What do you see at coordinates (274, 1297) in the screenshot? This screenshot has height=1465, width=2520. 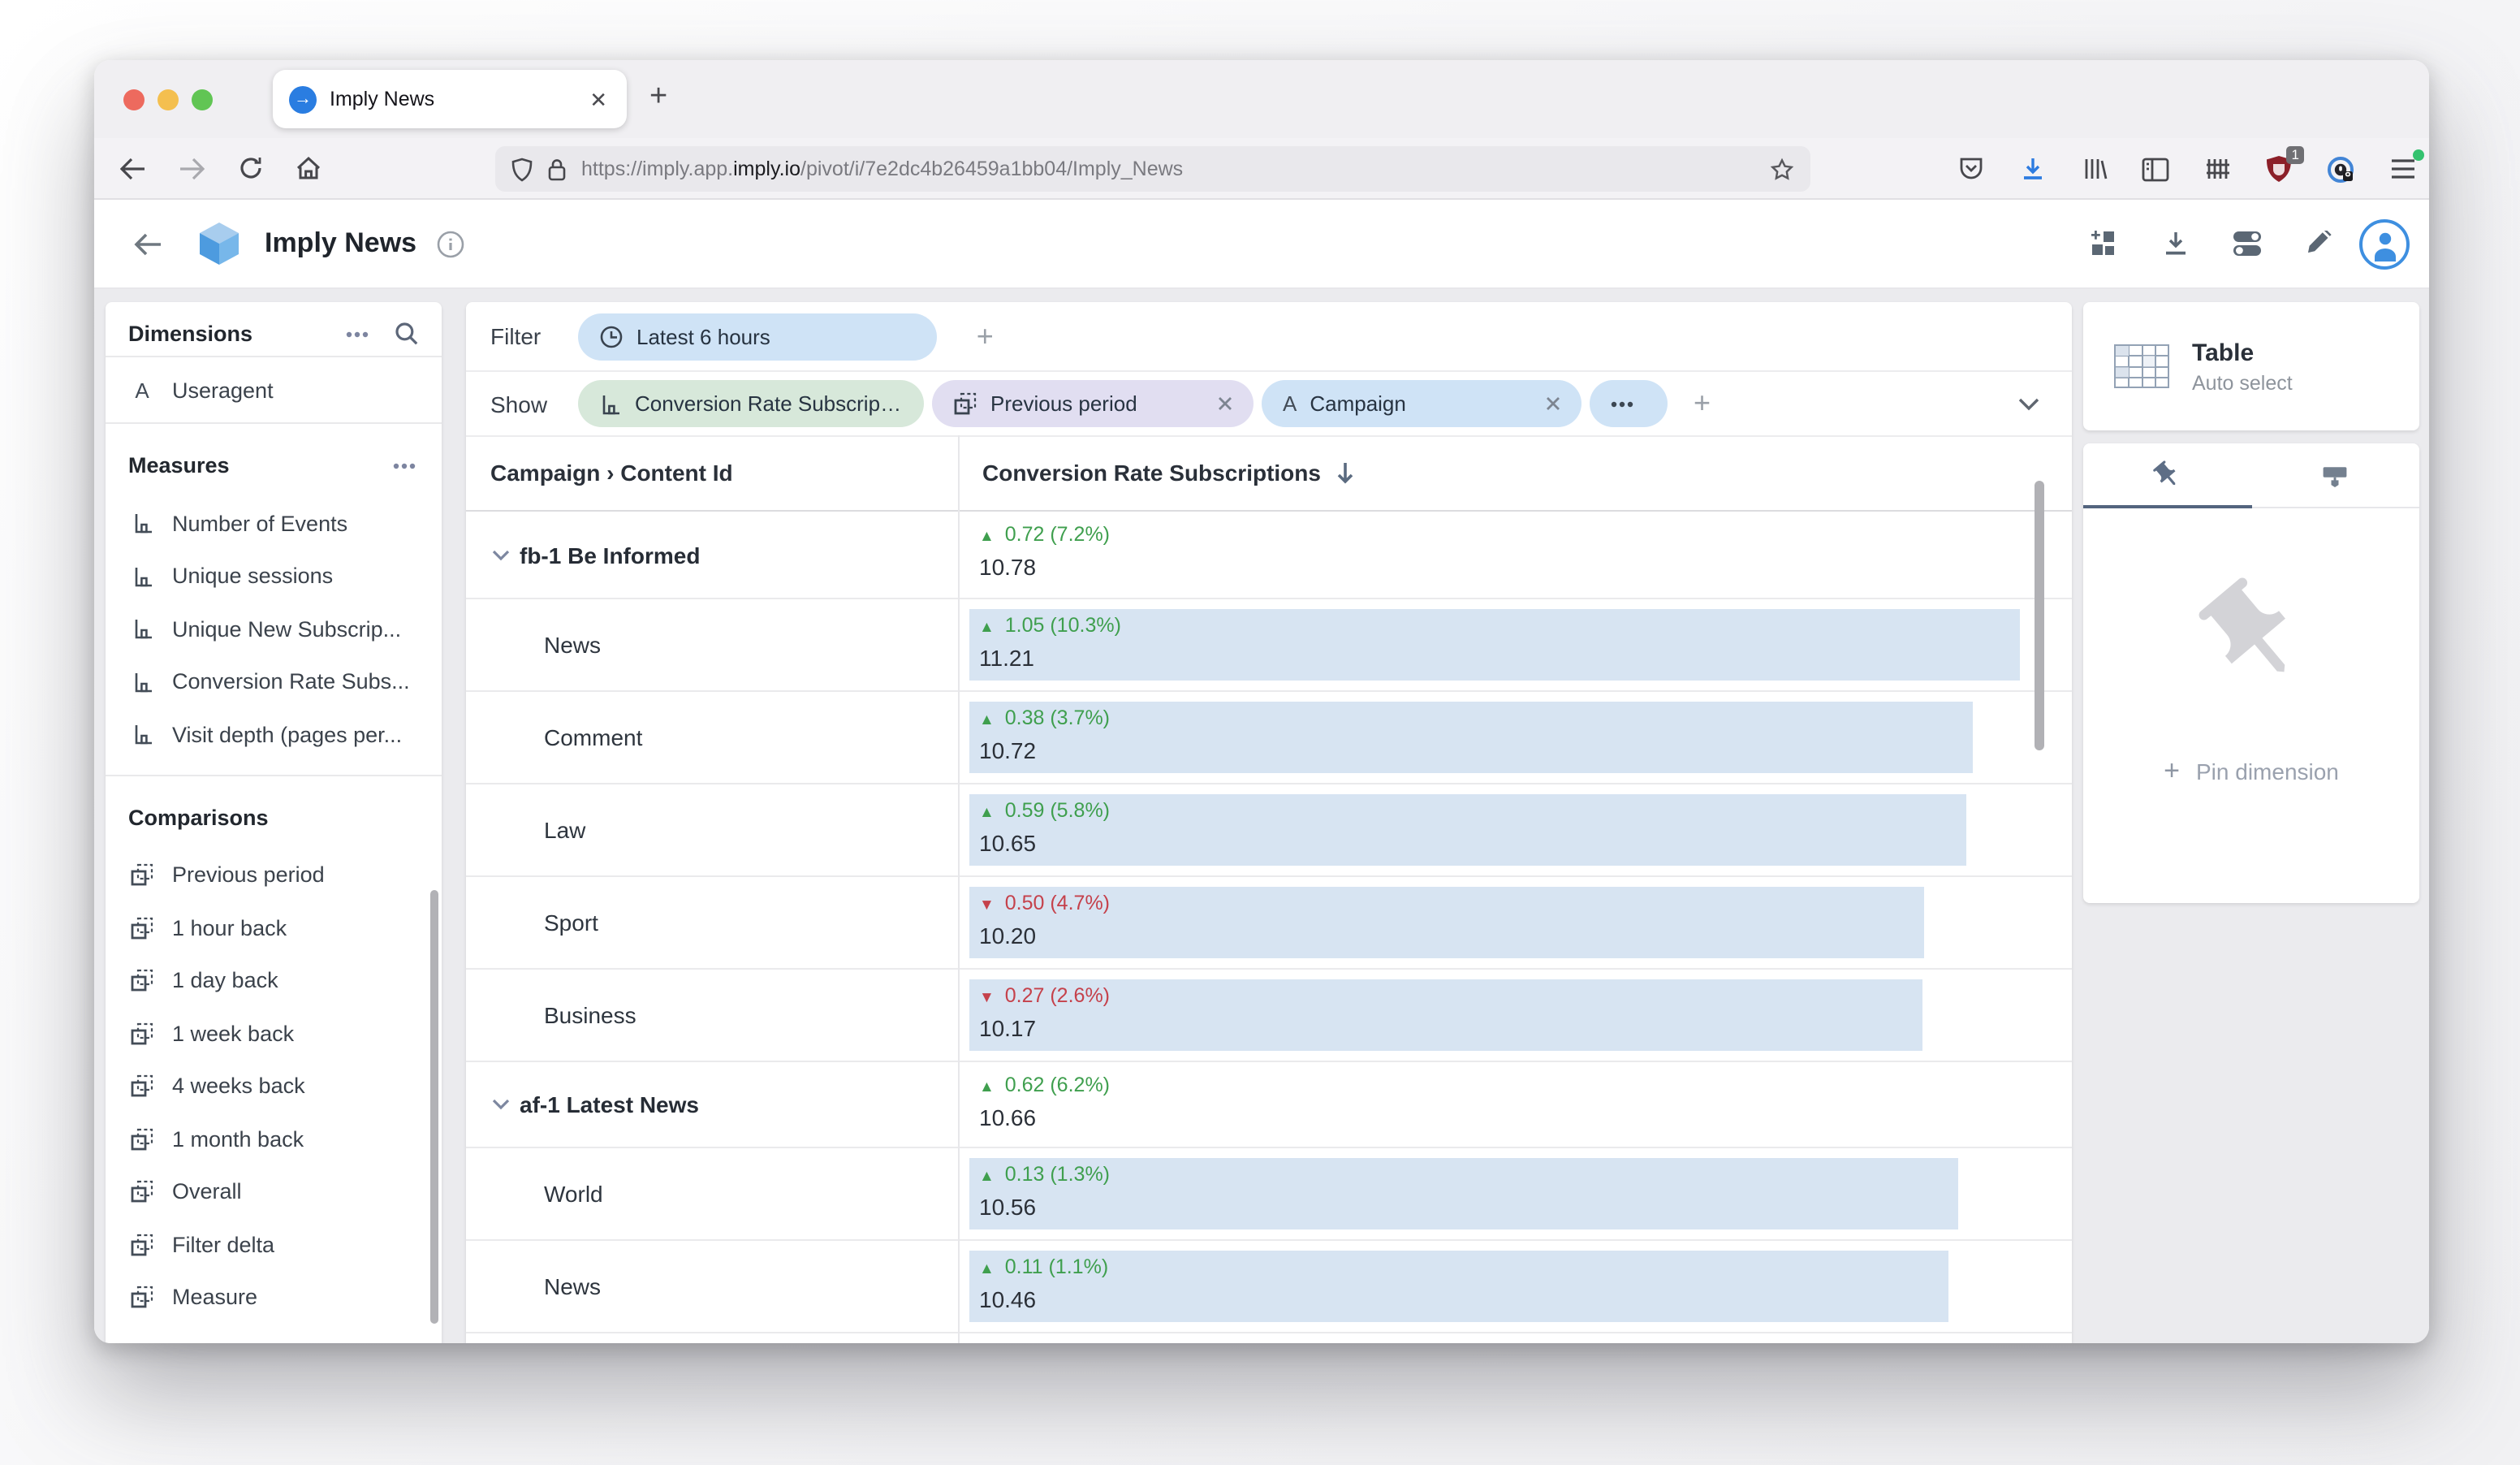 I see `comparison-measure: Measure` at bounding box center [274, 1297].